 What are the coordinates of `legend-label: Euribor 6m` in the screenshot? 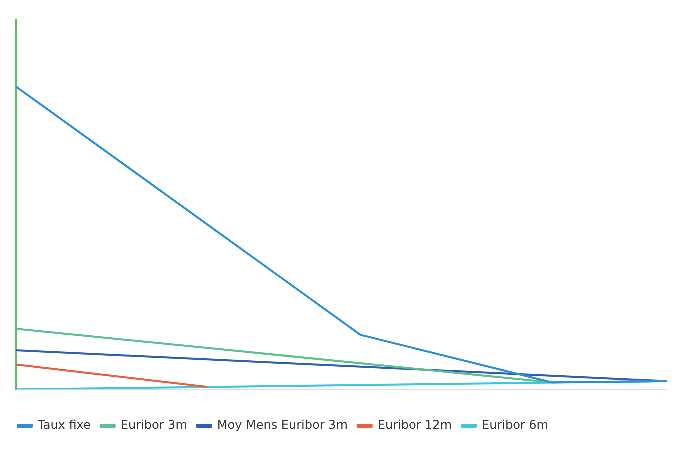 It's located at (515, 425).